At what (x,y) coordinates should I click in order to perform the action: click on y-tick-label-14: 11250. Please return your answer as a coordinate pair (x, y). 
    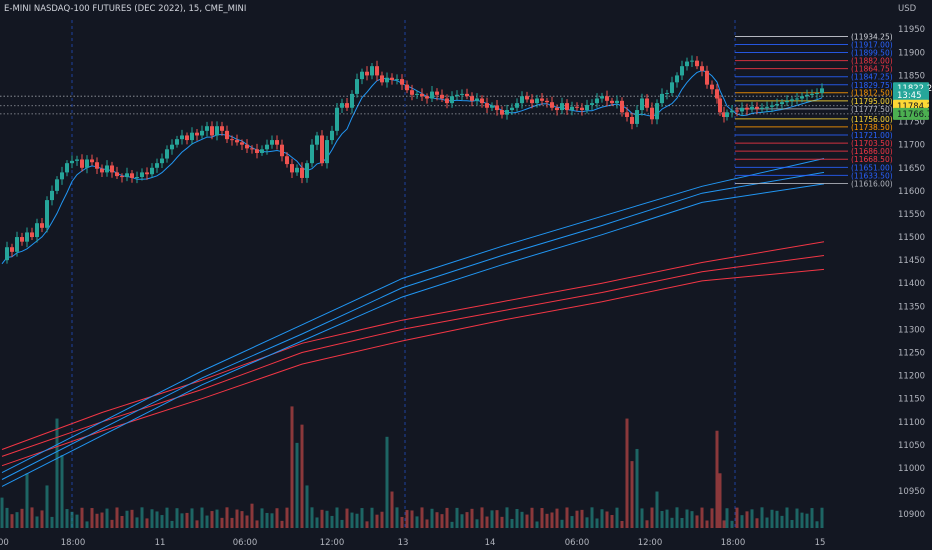
    Looking at the image, I should click on (911, 354).